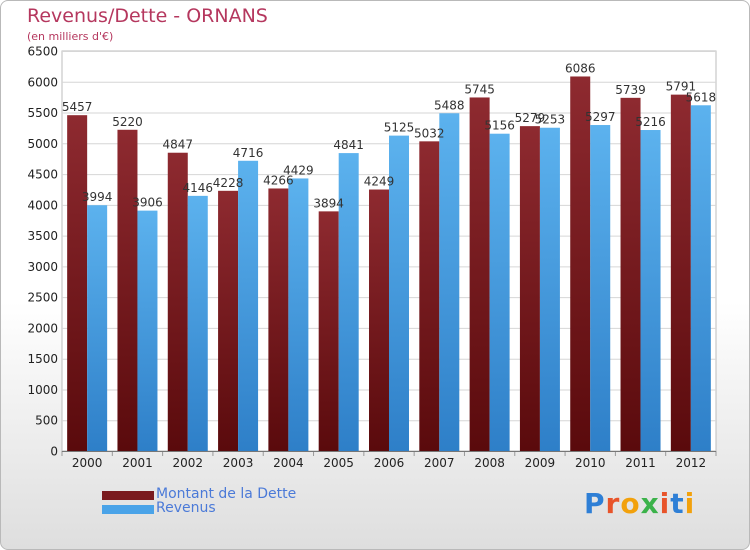  What do you see at coordinates (439, 463) in the screenshot?
I see `x-tick-label: 2007` at bounding box center [439, 463].